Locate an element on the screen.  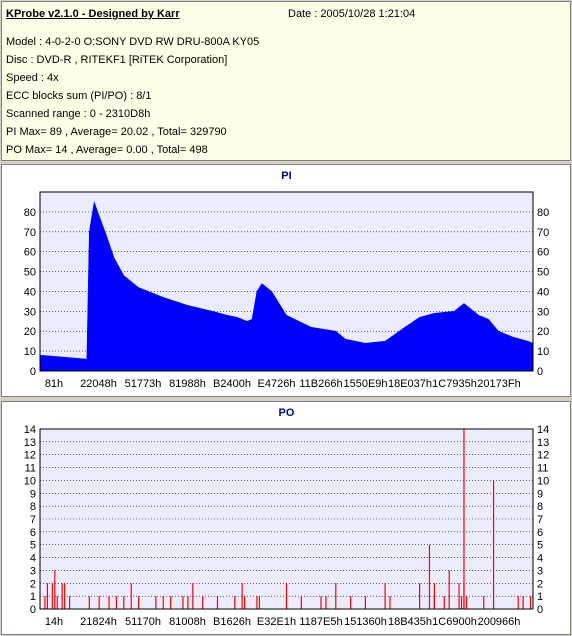
y-tick-label-right: 20 is located at coordinates (543, 332).